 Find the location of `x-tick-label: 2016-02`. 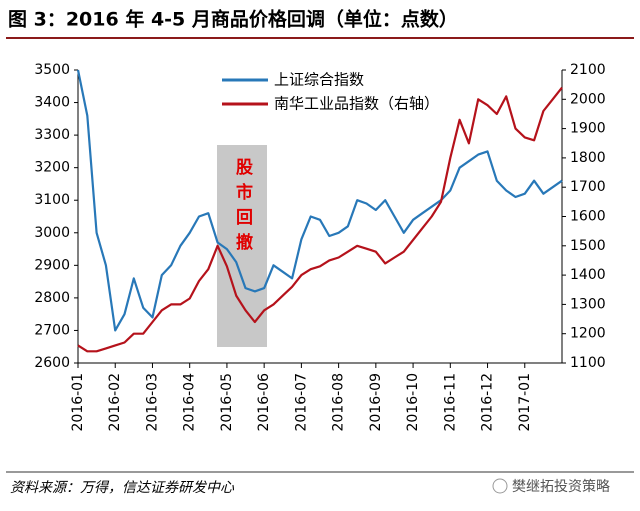

x-tick-label: 2016-02 is located at coordinates (115, 402).